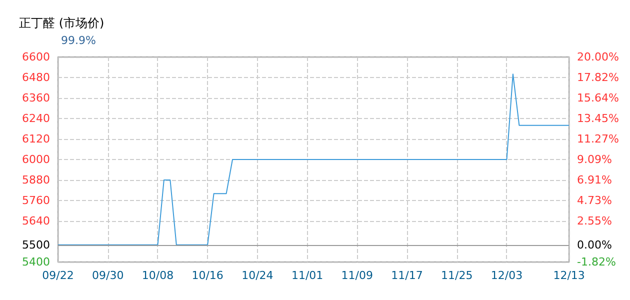  What do you see at coordinates (108, 275) in the screenshot?
I see `x-tick-label: 09/30` at bounding box center [108, 275].